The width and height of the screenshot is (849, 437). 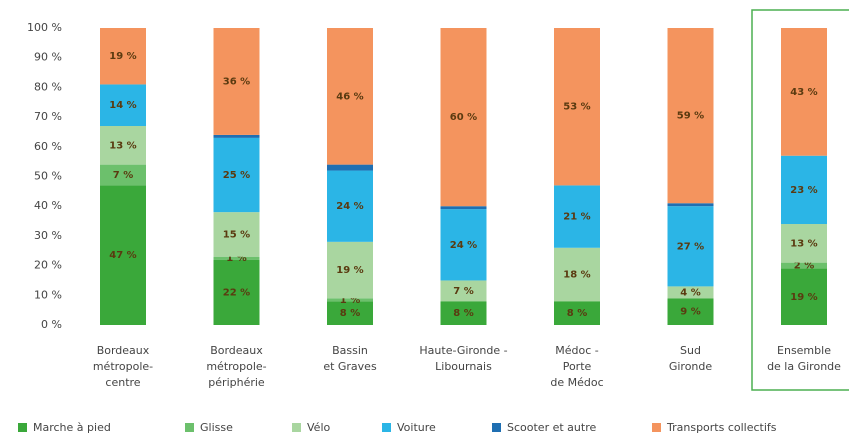 I want to click on value-label: 46 %, so click(x=349, y=96).